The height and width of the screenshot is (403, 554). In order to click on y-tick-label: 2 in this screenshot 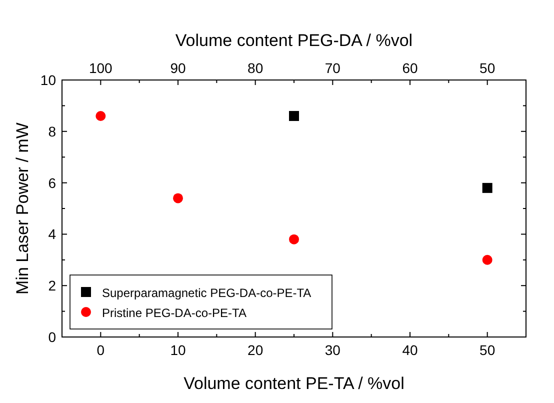, I will do `click(52, 286)`.